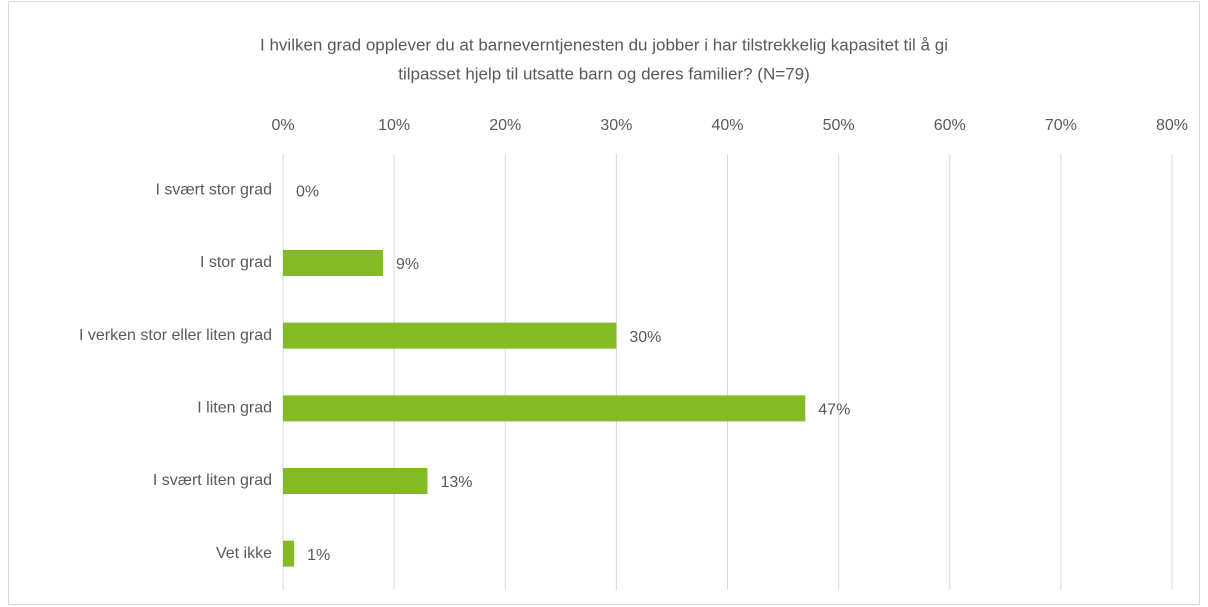 Image resolution: width=1208 pixels, height=607 pixels. I want to click on y-tick-label: I svært liten grad, so click(212, 480).